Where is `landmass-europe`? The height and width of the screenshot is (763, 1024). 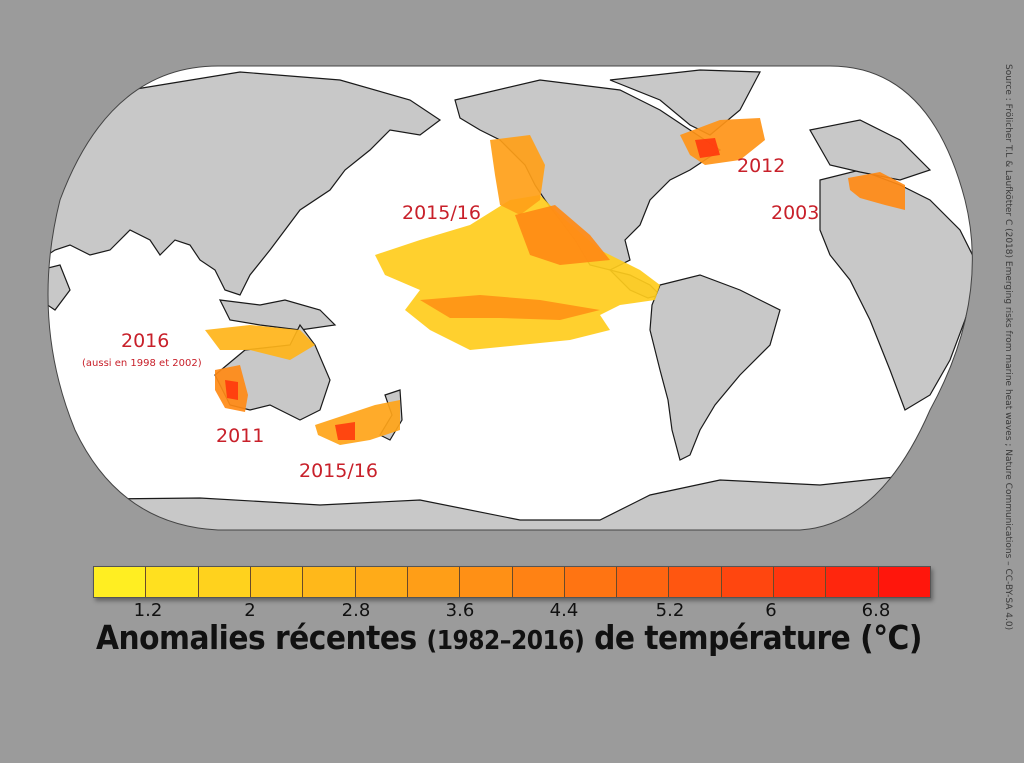
landmass-europe is located at coordinates (870, 150).